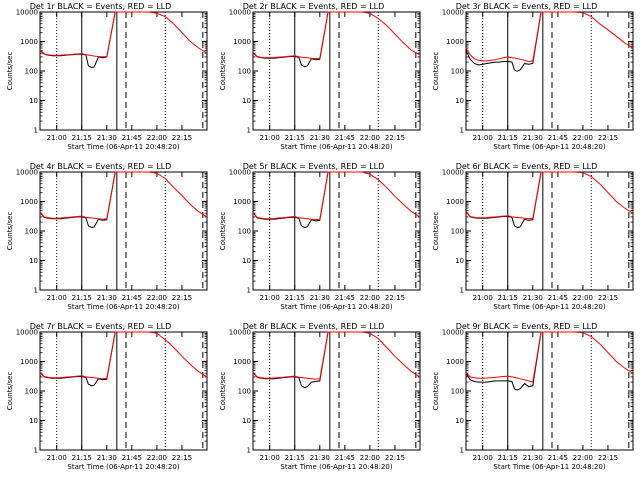 The height and width of the screenshot is (480, 640). I want to click on chart-title: Det 4r BLACK = Events, RED = LLD, so click(101, 166).